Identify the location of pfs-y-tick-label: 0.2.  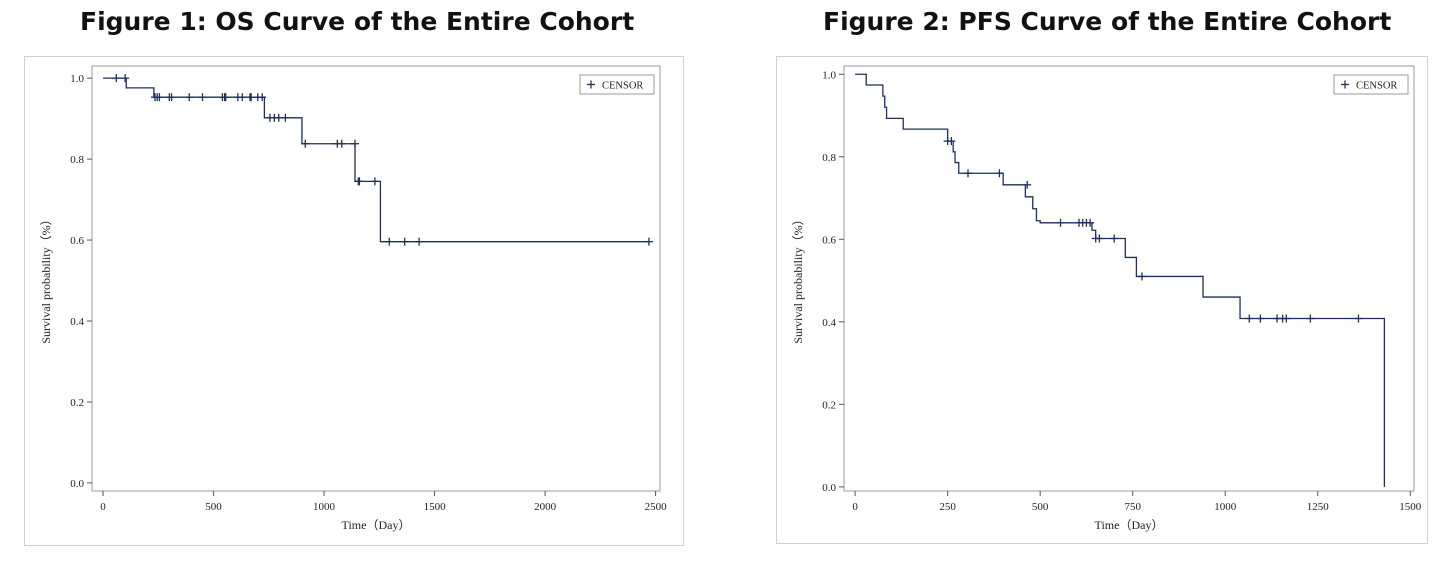
(829, 405).